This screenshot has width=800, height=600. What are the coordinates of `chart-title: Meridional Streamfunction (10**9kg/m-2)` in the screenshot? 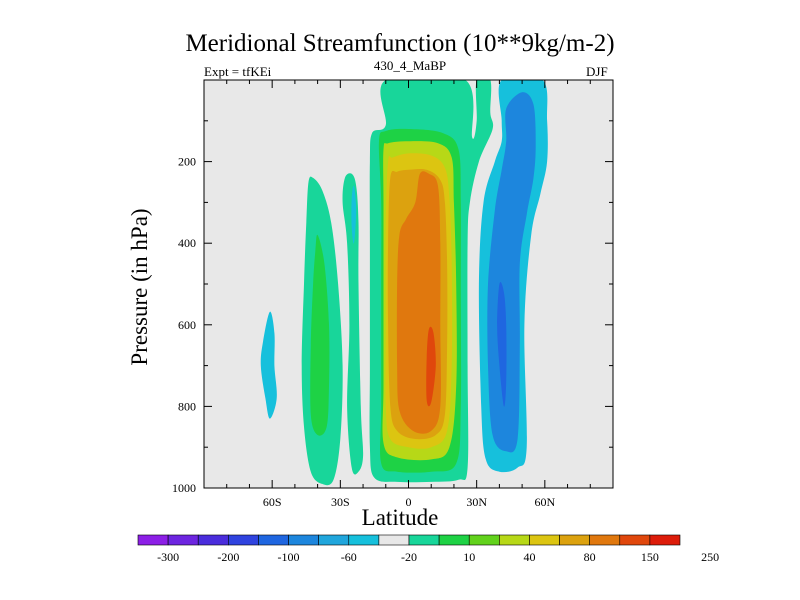 It's located at (400, 43).